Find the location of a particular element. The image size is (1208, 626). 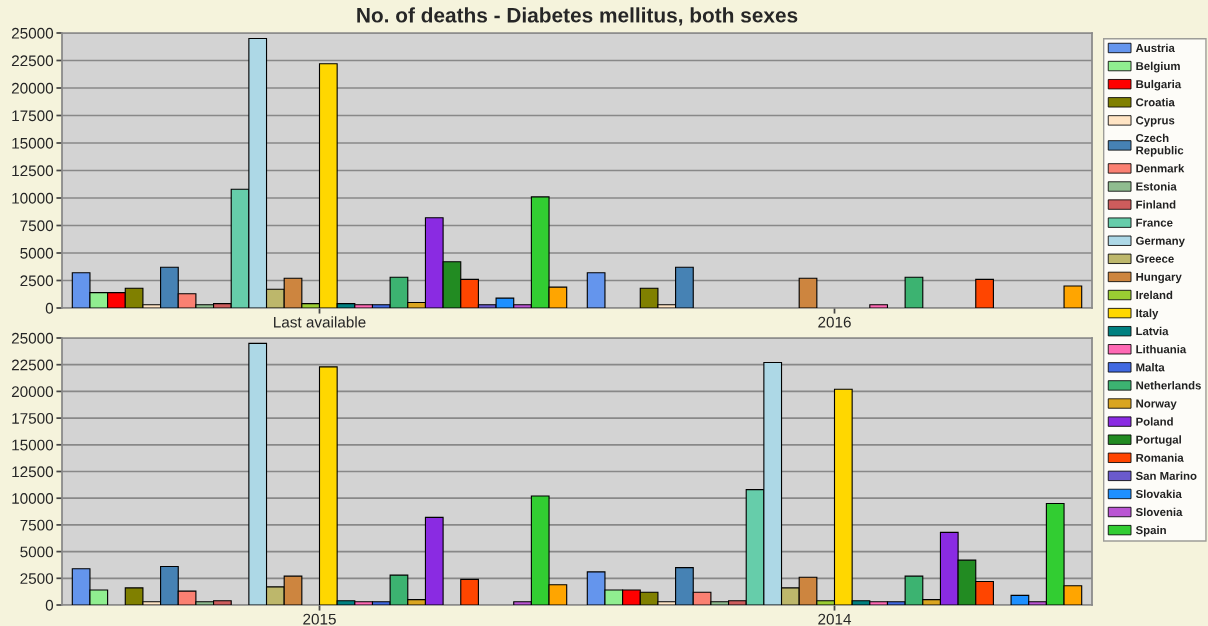

legend-label: Estonia is located at coordinates (1156, 186).